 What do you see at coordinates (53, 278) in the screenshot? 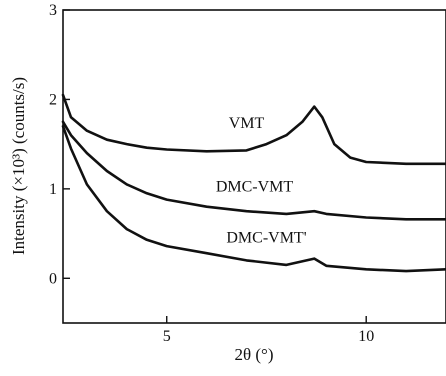
I see `y-tick-label: 0` at bounding box center [53, 278].